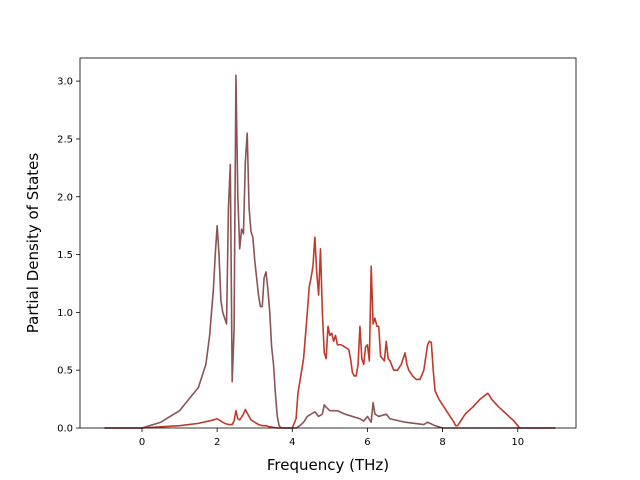 The width and height of the screenshot is (640, 480). Describe the element at coordinates (65, 197) in the screenshot. I see `y-tick-label: 2.0` at that location.